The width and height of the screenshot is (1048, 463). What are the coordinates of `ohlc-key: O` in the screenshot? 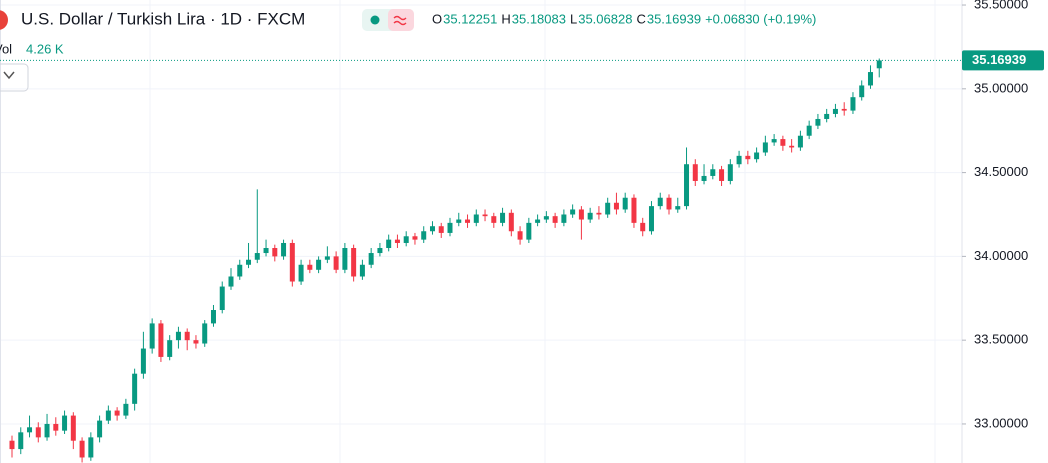 It's located at (437, 18).